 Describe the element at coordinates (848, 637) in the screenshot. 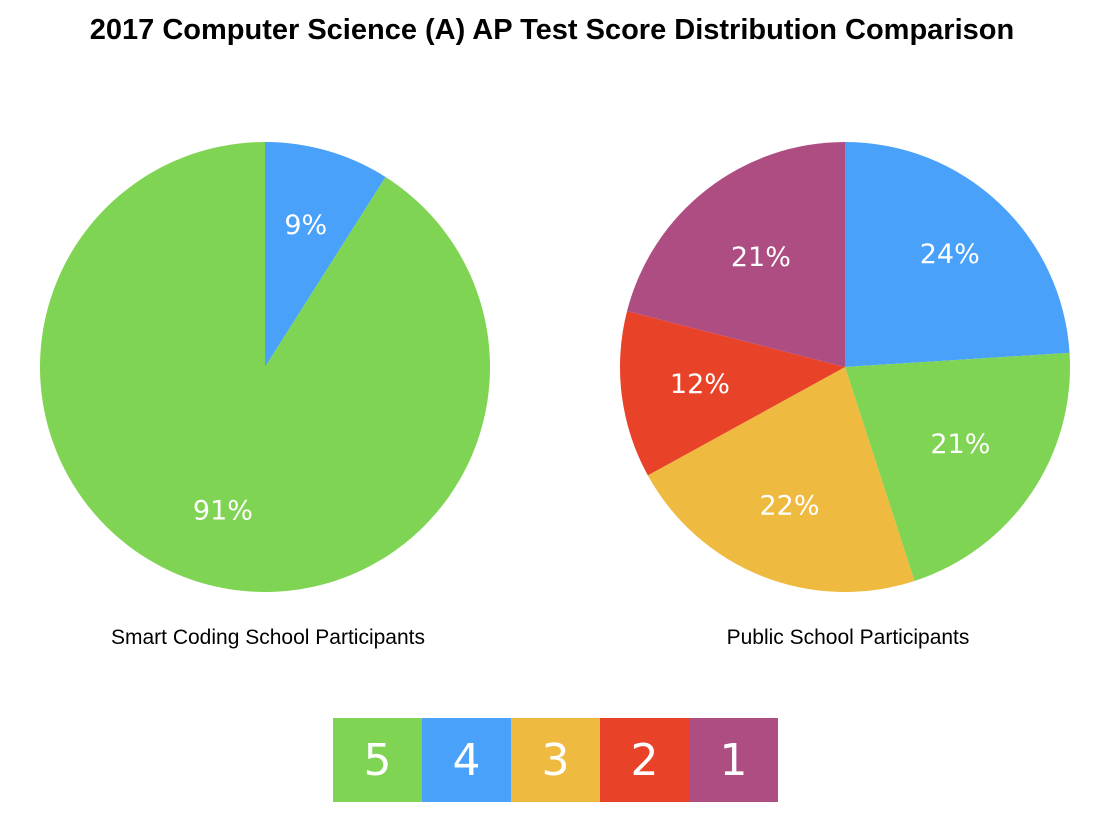

I see `pie-caption-public-school: Public School Participants` at that location.